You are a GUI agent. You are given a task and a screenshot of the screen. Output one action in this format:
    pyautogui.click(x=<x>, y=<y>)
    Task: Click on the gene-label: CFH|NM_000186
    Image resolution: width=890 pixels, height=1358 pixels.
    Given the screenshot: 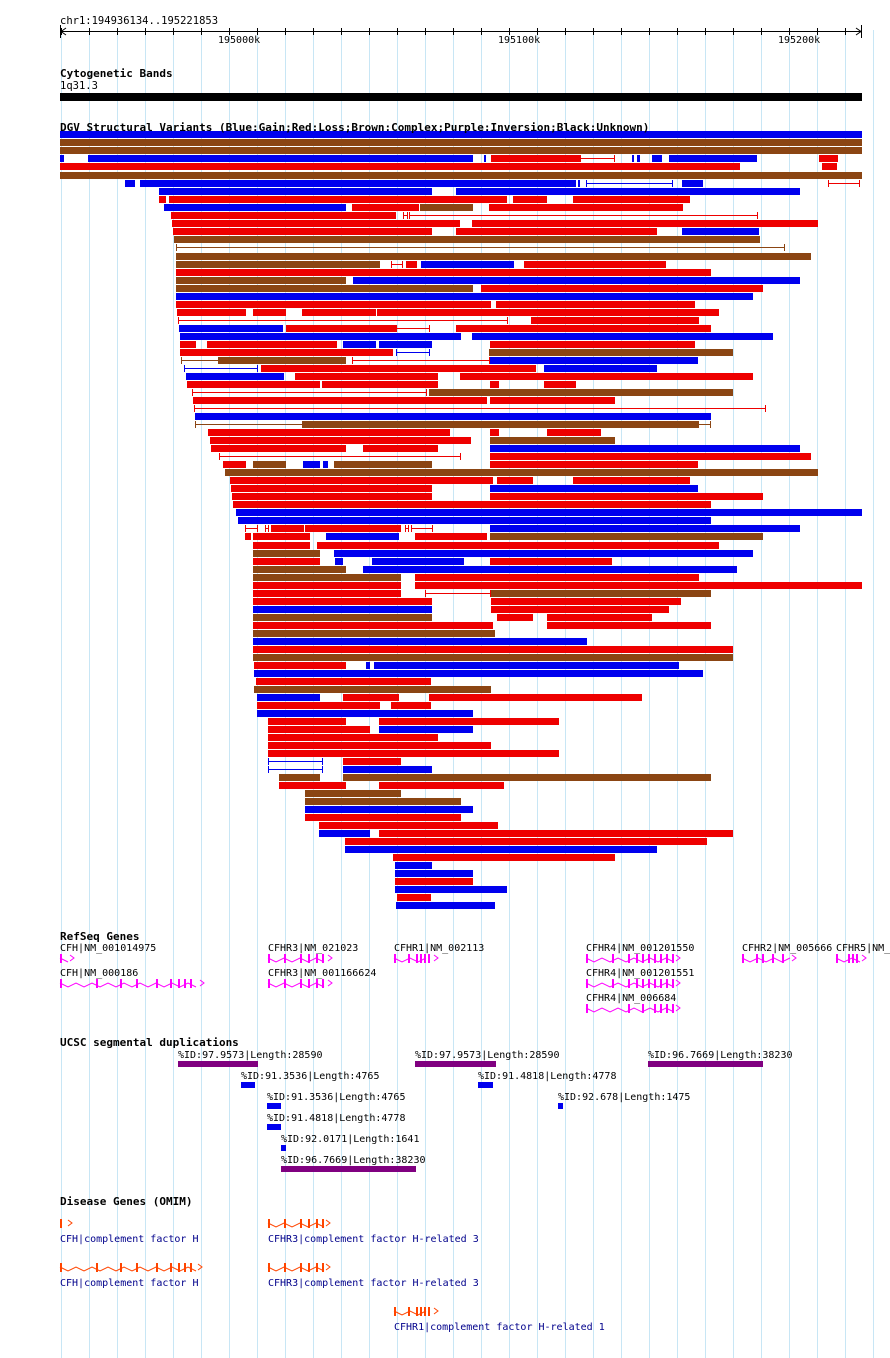 What is the action you would take?
    pyautogui.click(x=99, y=973)
    